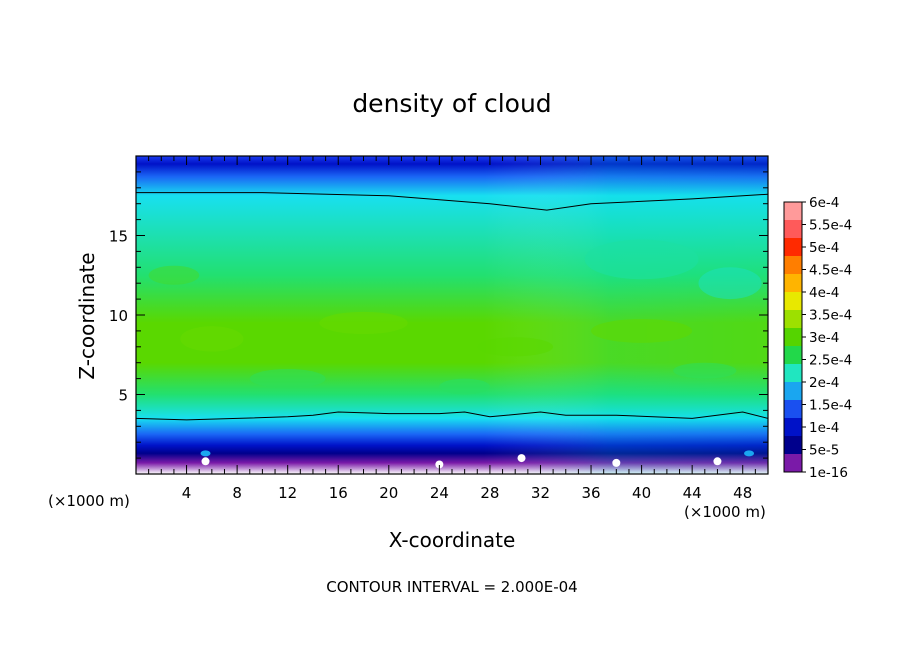  Describe the element at coordinates (451, 103) in the screenshot. I see `chart-title: density of cloud` at that location.